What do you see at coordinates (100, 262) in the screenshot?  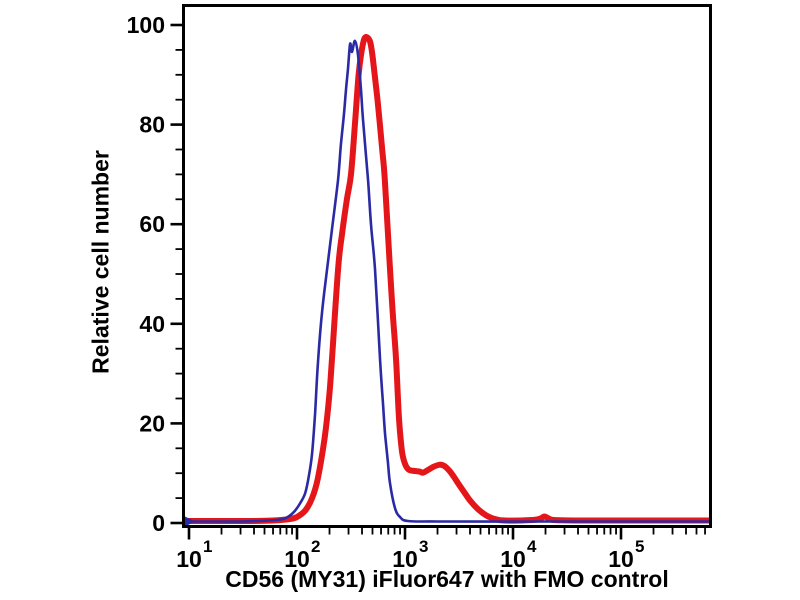 I see `y-axis-label: Relative cell number` at bounding box center [100, 262].